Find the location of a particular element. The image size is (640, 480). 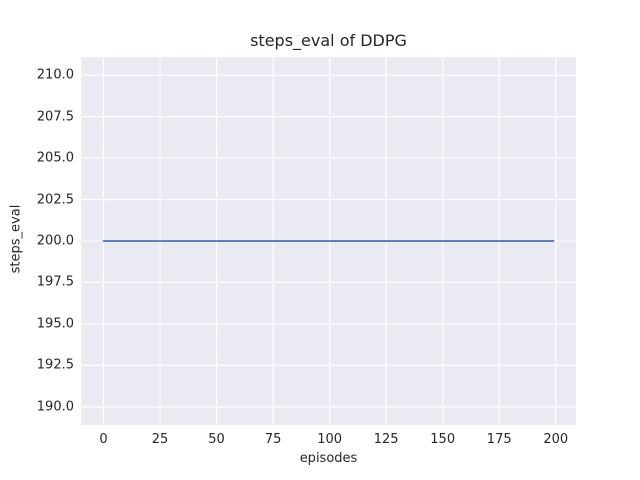

y-tick-label: 205.0 is located at coordinates (55, 158).